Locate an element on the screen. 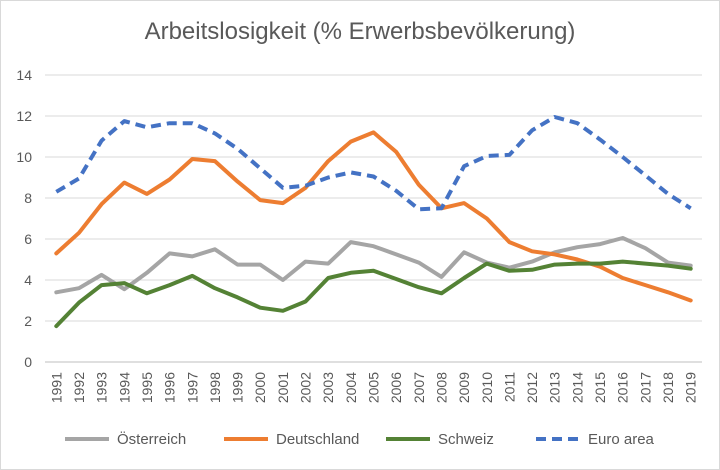 Image resolution: width=720 pixels, height=470 pixels. x-tick-label: 2009 is located at coordinates (464, 387).